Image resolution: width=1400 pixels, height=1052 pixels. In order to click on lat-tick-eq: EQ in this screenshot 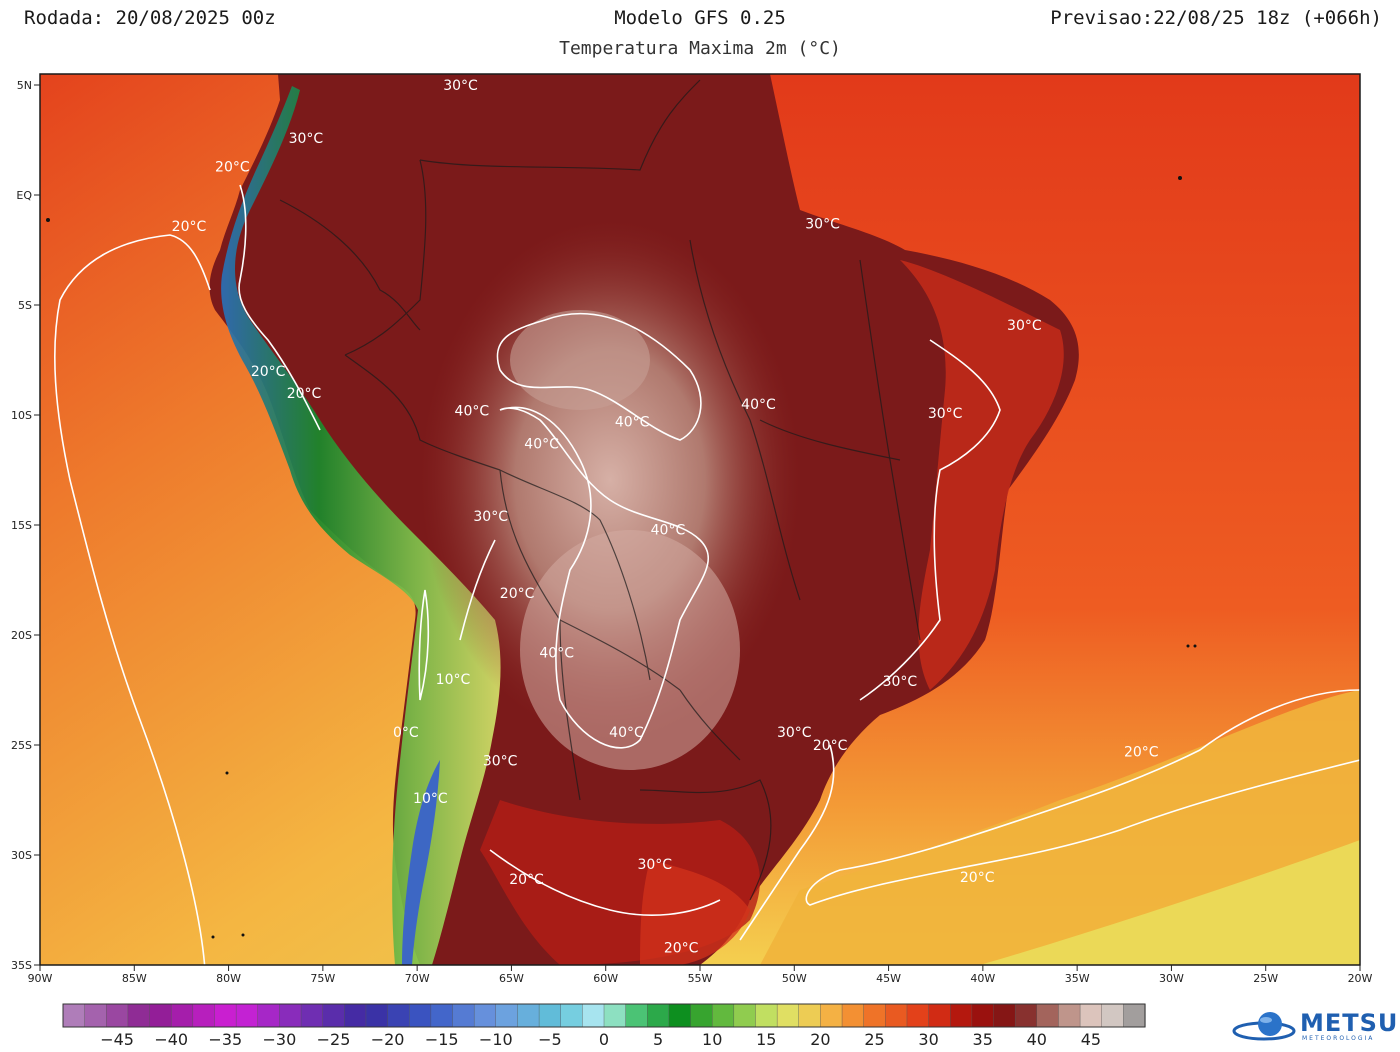, I will do `click(24, 195)`.